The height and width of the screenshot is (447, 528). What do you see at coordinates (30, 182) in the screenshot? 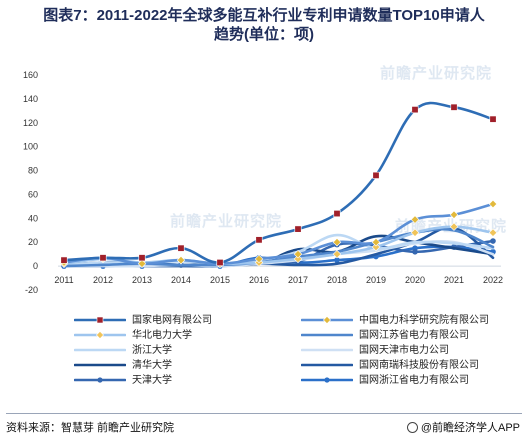
I see `y-axis-ticks: -20 0 20 40 60 80 100 120 140 160` at bounding box center [30, 182].